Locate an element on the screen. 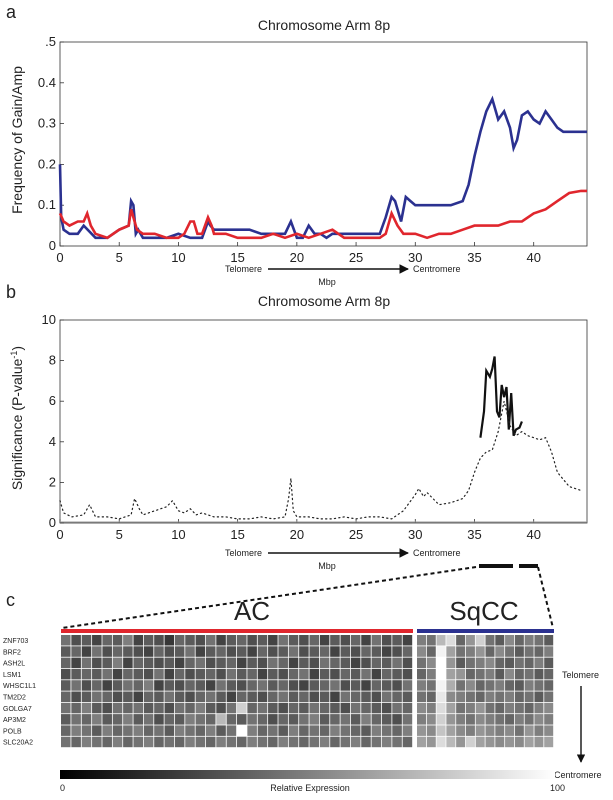 The height and width of the screenshot is (800, 613). colorbar is located at coordinates (307, 774).